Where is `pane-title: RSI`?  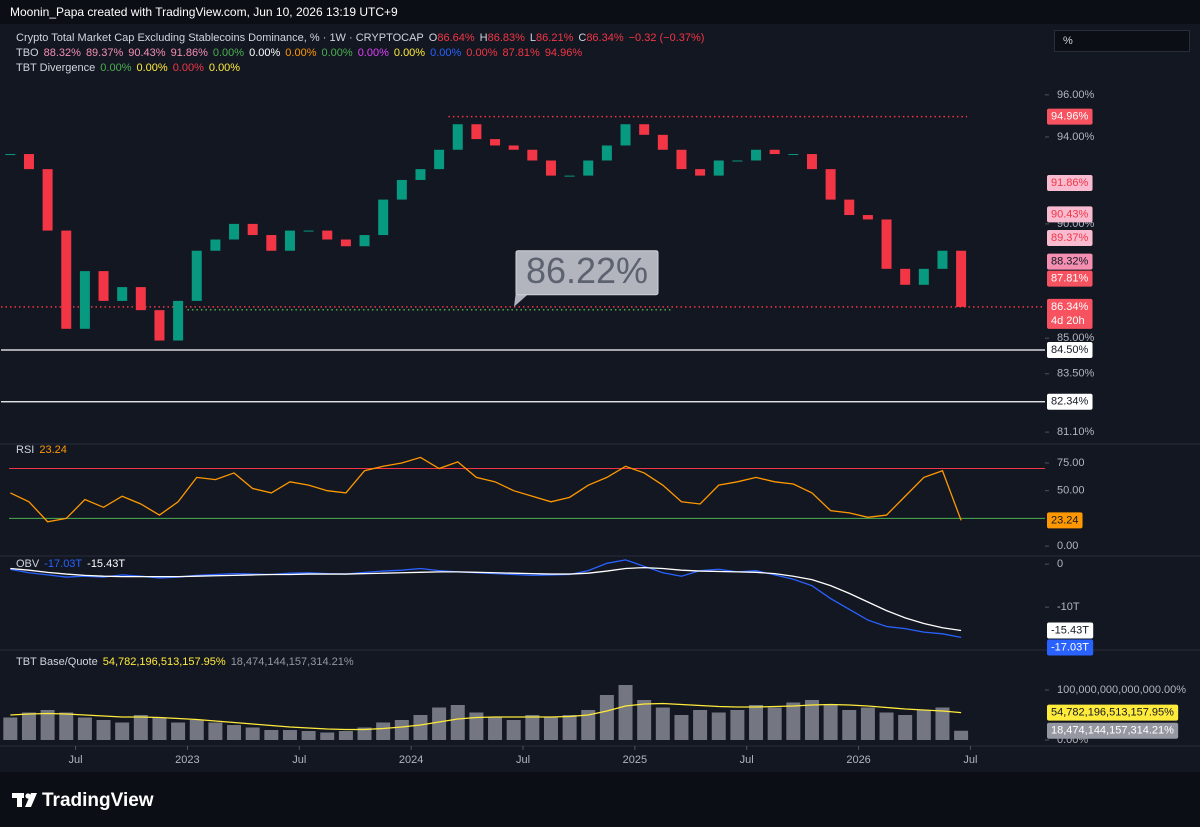
pane-title: RSI is located at coordinates (25, 450).